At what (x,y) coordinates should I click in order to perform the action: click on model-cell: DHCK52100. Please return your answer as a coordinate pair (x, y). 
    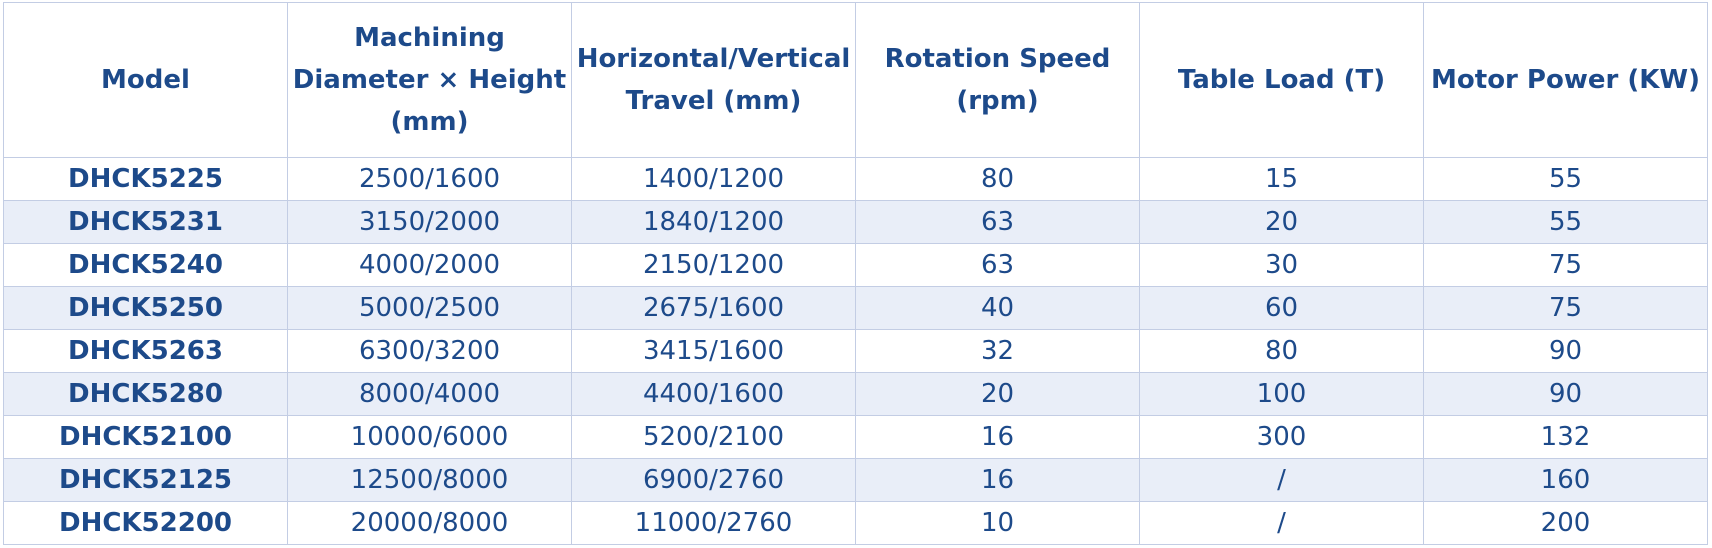
    Looking at the image, I should click on (145, 437).